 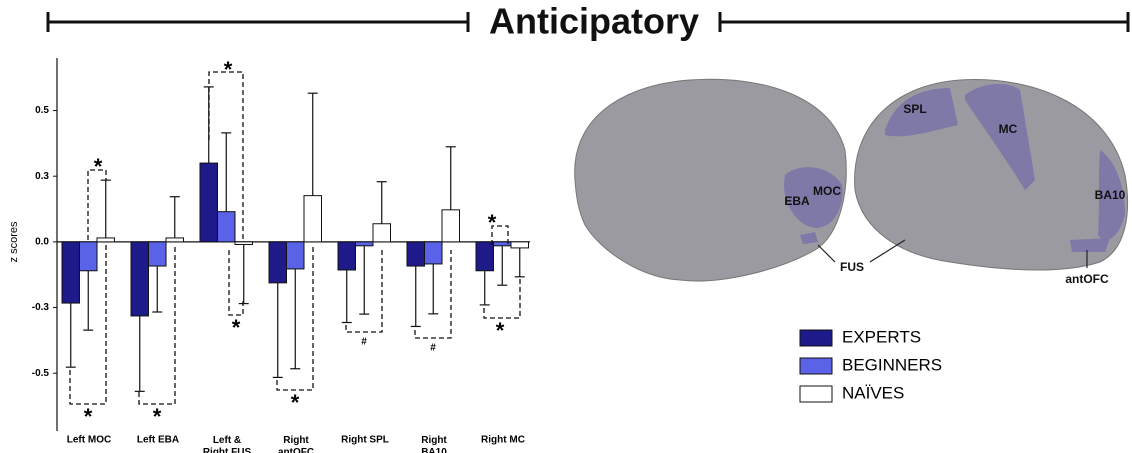 I want to click on title-rule, so click(x=588, y=22).